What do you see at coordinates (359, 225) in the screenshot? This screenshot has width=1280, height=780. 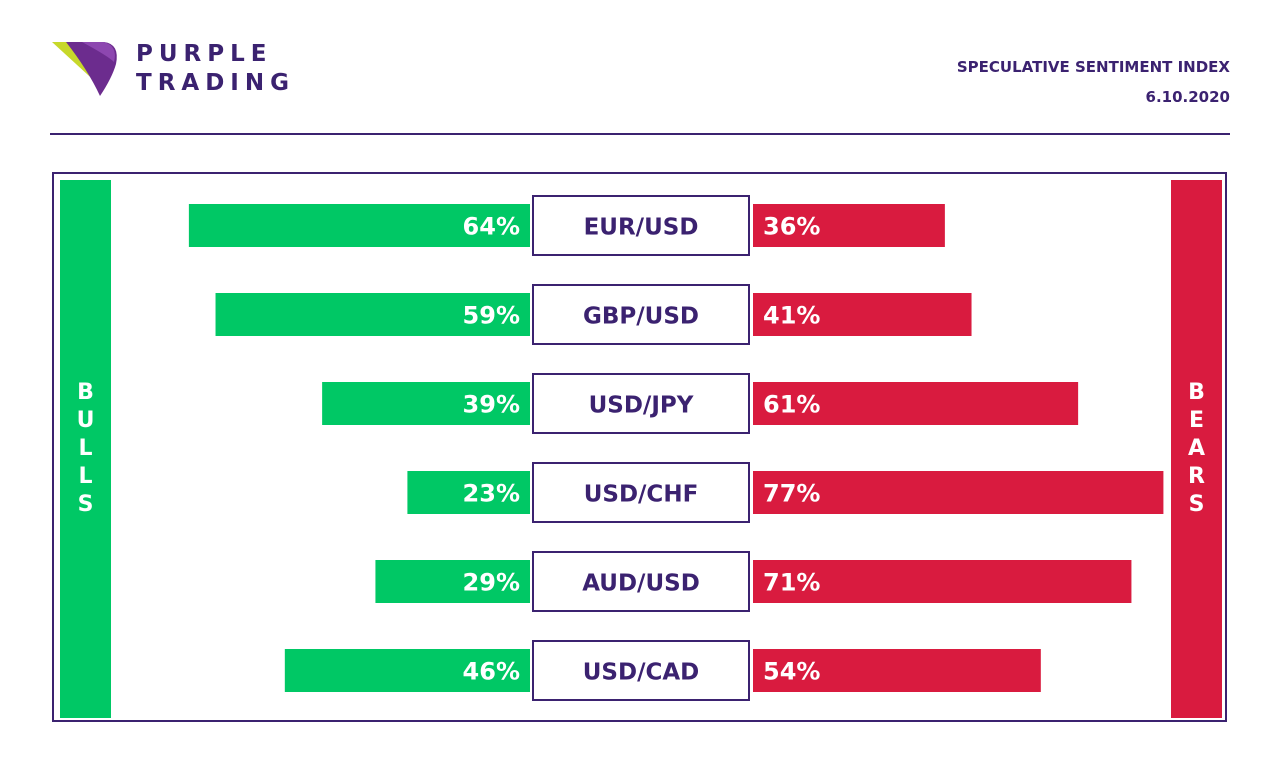 I see `bull-bar-eur-usd` at bounding box center [359, 225].